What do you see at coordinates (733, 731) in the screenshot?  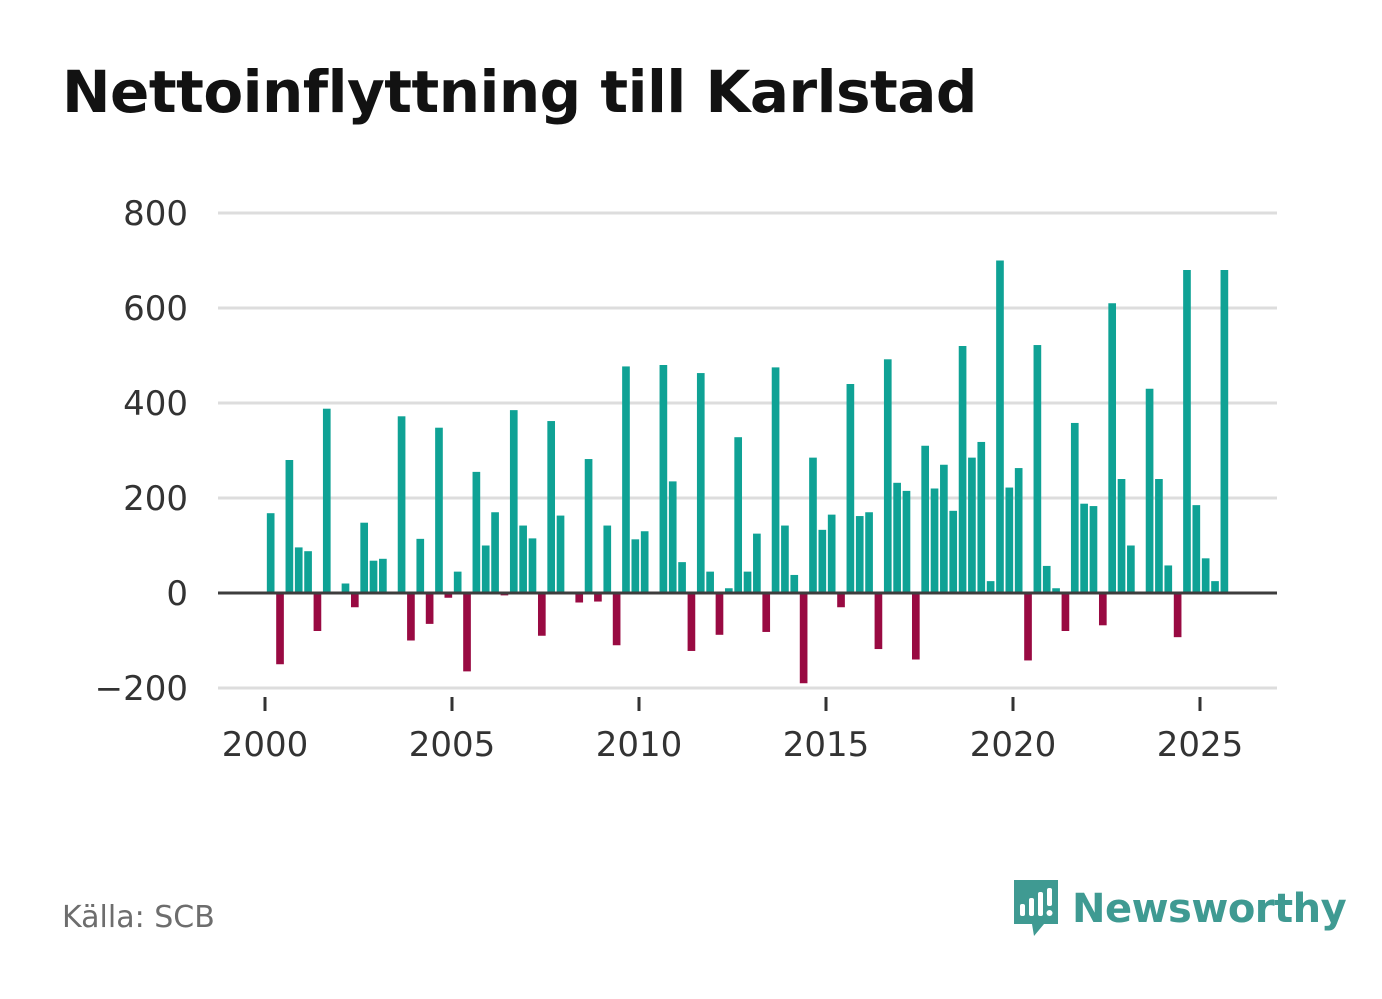 I see `x-axis: 2000 2005 2010 2015 2020 2025` at bounding box center [733, 731].